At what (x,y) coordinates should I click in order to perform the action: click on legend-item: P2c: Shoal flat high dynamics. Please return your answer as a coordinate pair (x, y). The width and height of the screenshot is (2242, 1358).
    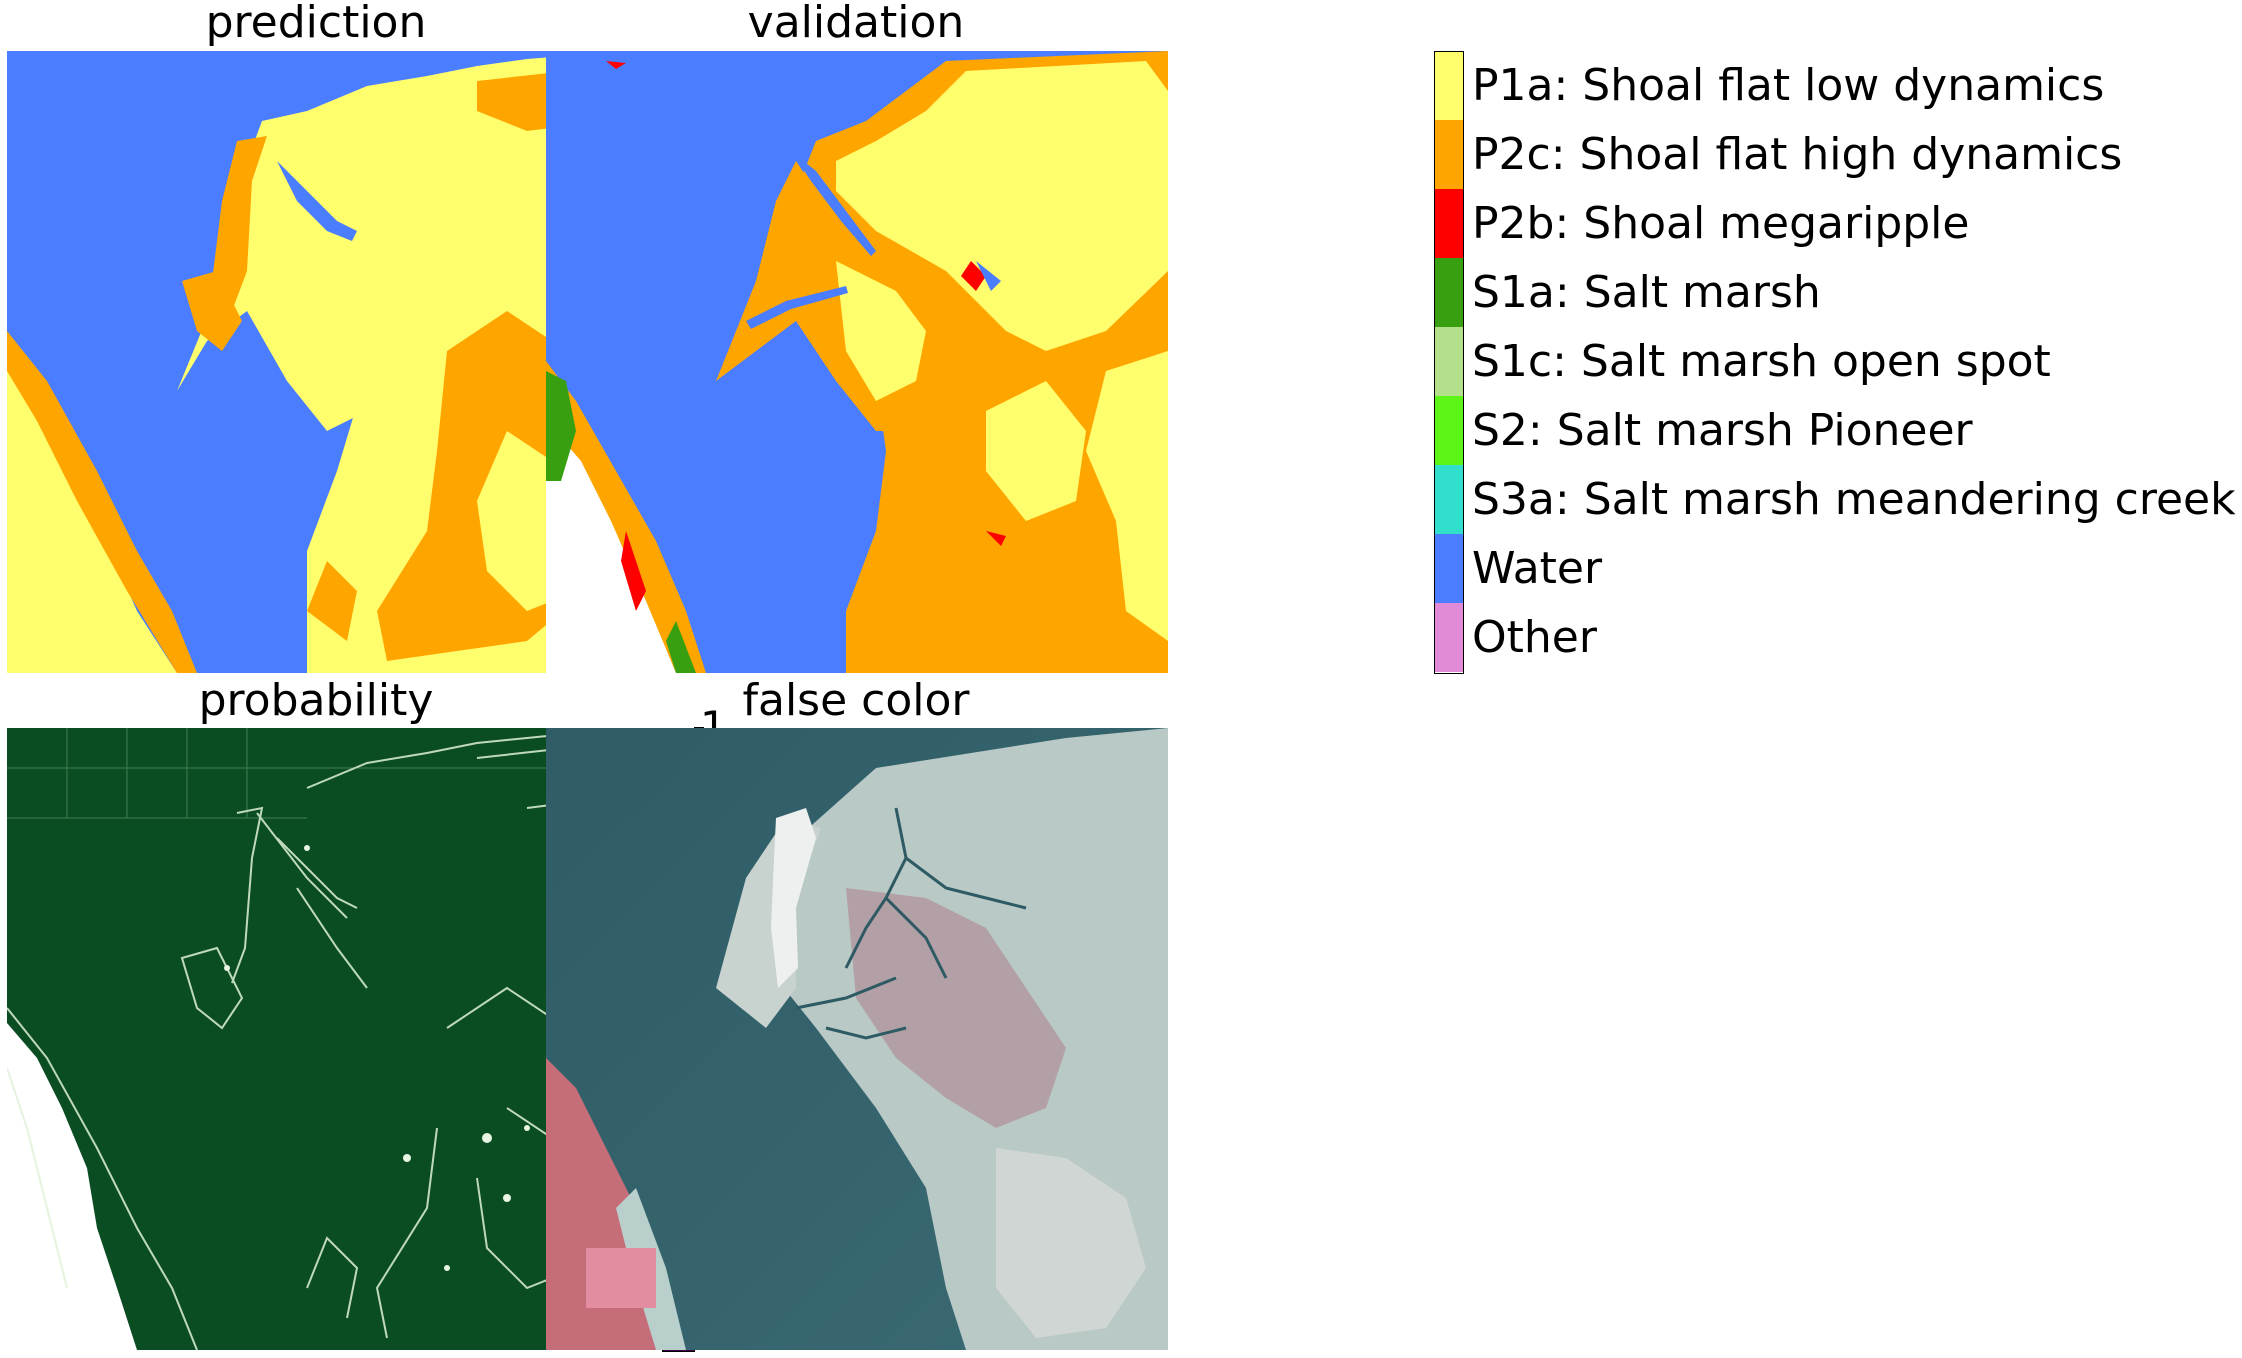
    Looking at the image, I should click on (1834, 154).